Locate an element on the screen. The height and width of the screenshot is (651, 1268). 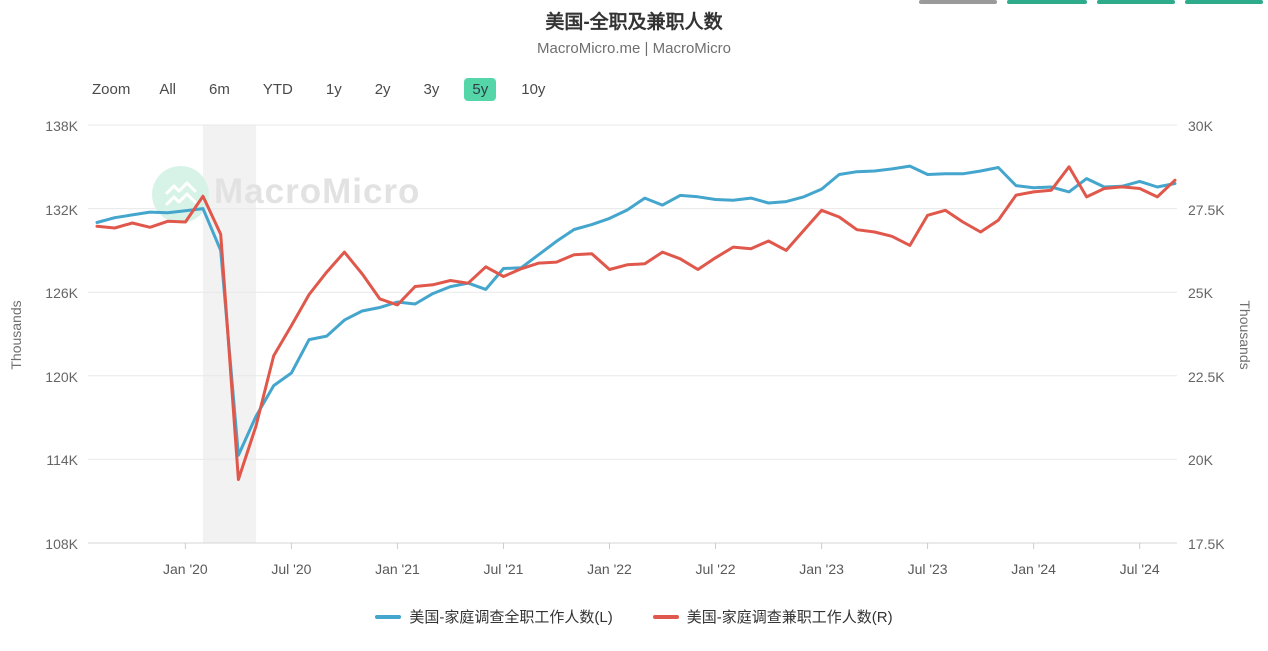
left-axis-title: Thousands is located at coordinates (16, 335).